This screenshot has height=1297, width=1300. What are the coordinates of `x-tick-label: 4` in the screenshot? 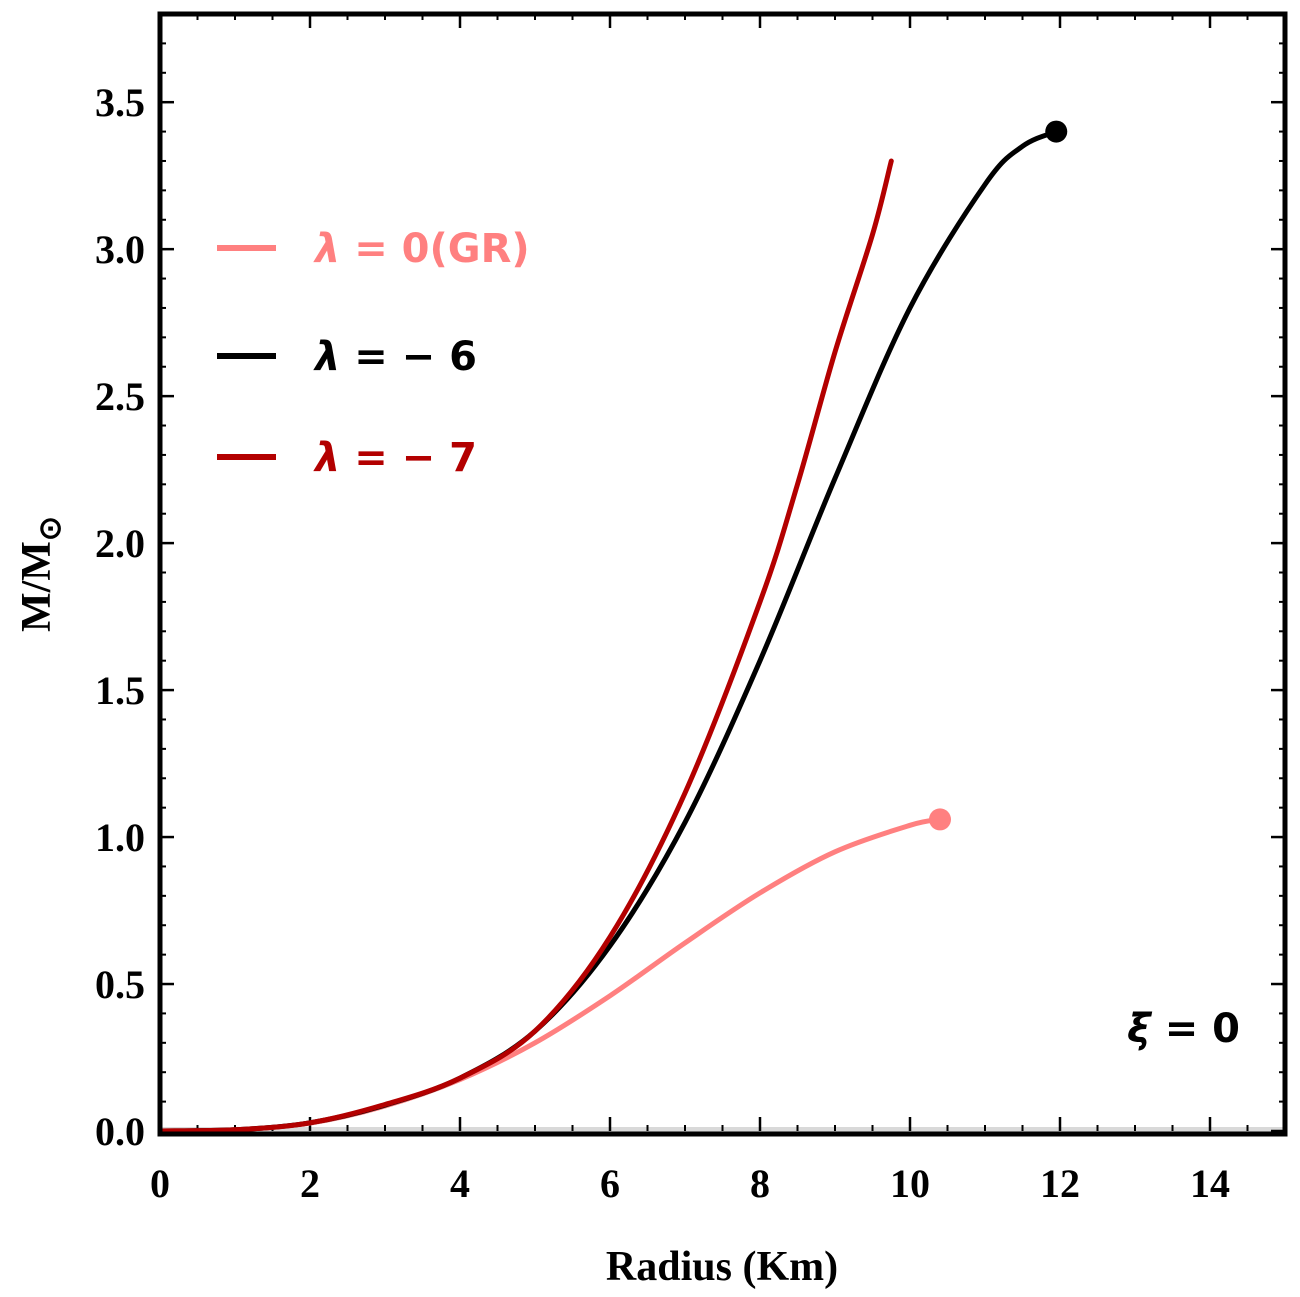 It's located at (460, 1183).